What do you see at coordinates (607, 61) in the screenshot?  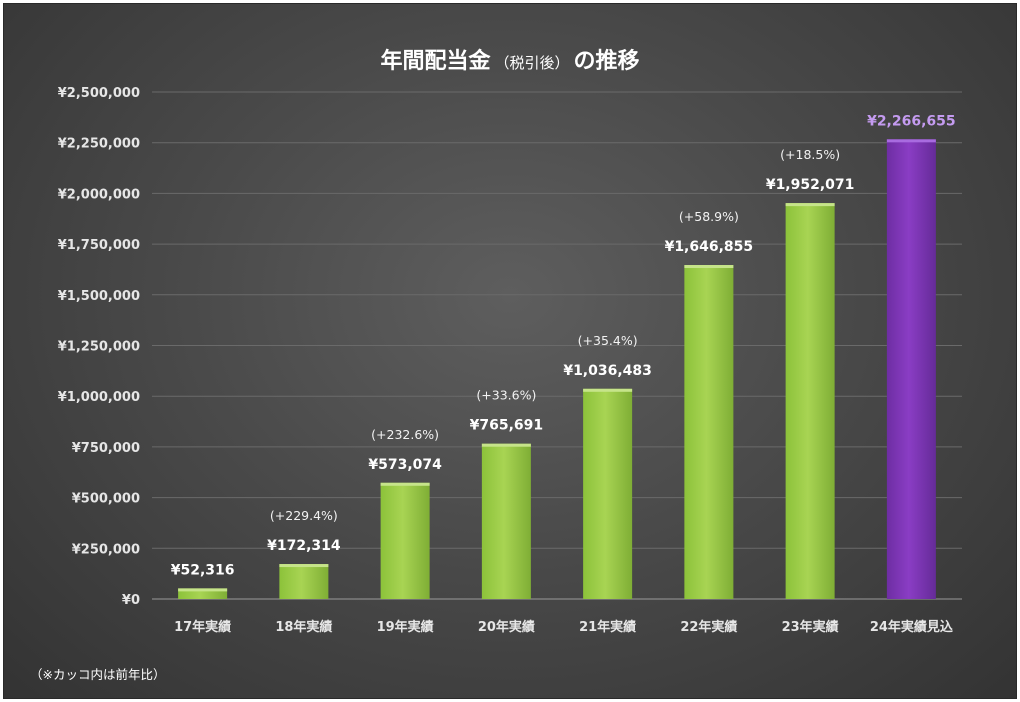 I see `chart-title-suffix: の推移` at bounding box center [607, 61].